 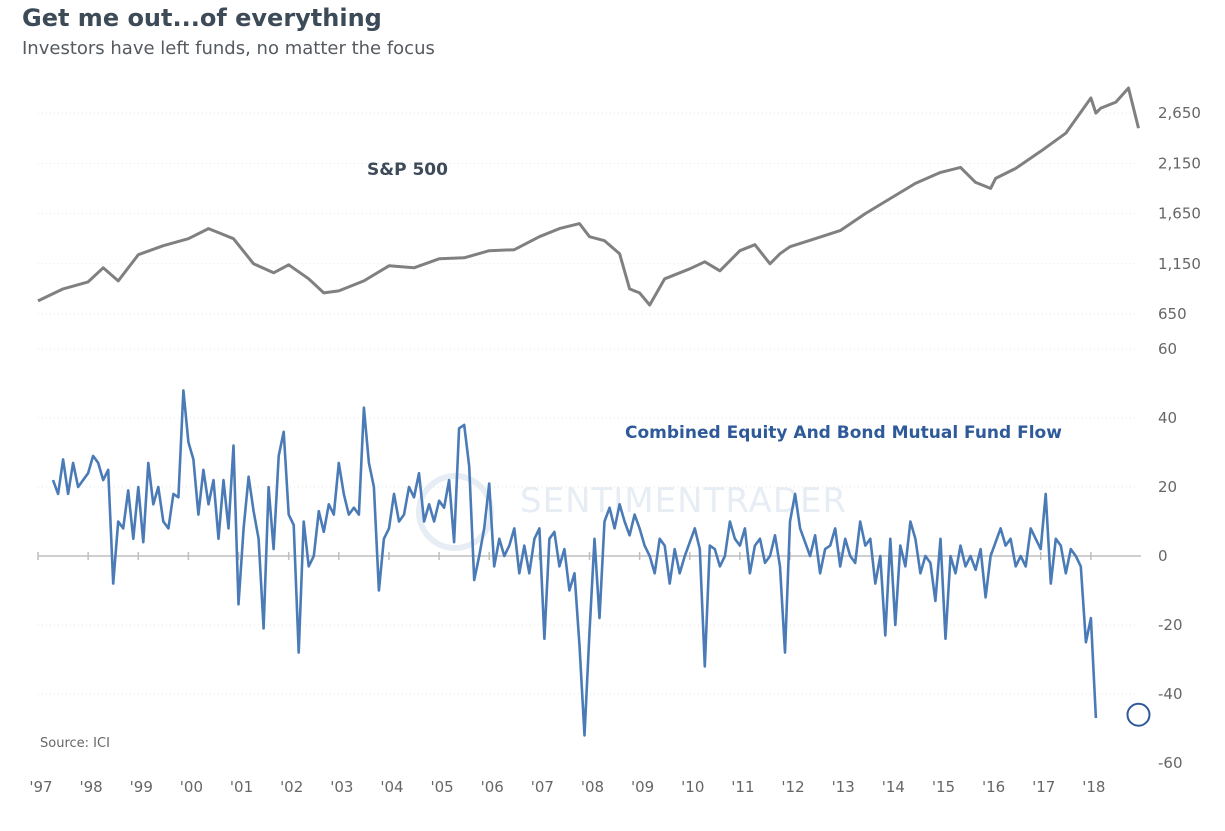 I want to click on x-tick-label: '13, so click(x=843, y=787).